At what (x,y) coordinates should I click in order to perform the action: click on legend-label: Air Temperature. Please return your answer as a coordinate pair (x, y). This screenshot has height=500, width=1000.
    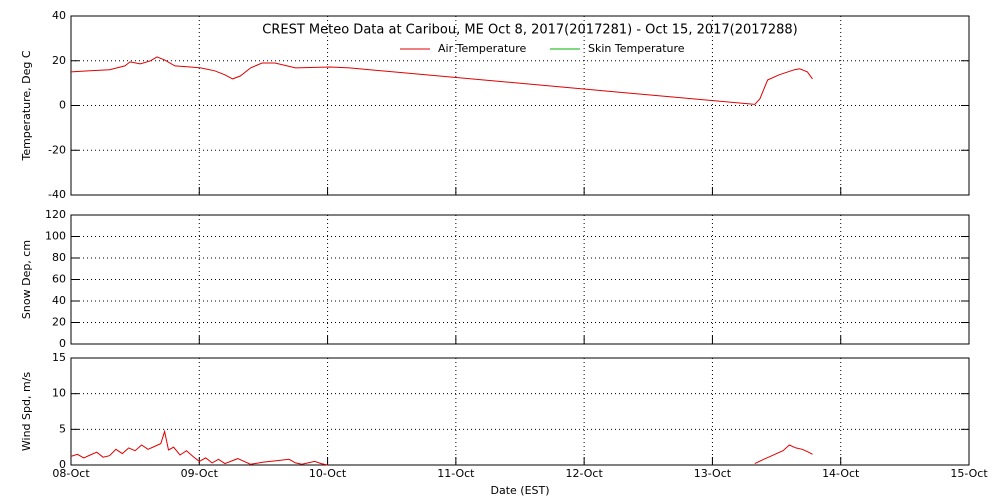
    Looking at the image, I should click on (482, 48).